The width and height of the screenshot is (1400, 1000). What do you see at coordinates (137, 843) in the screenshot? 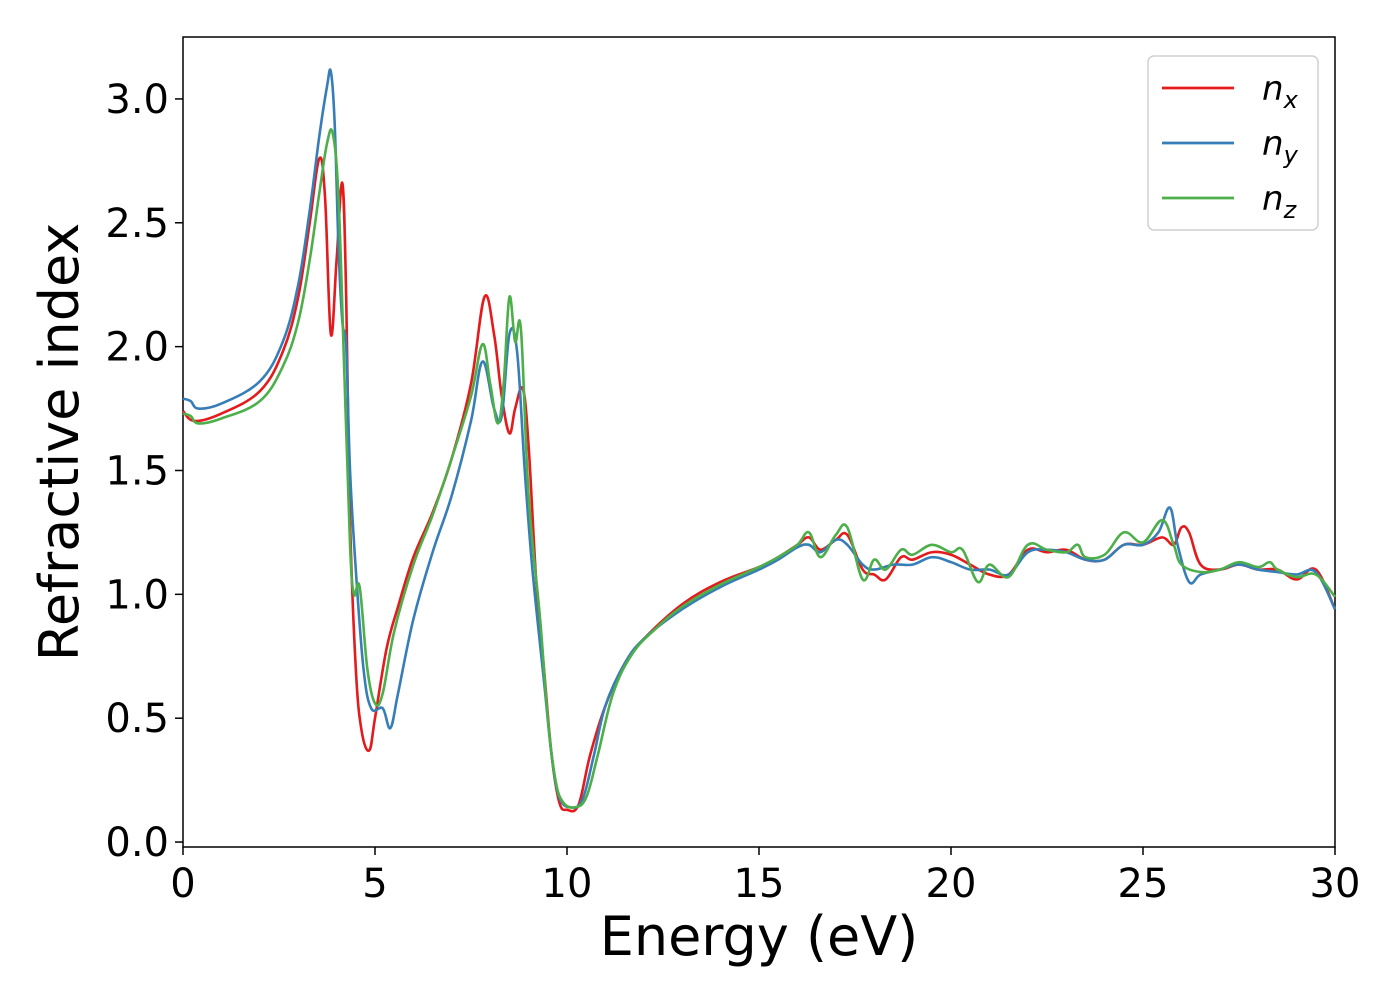
I see `y-tick-label: 0.0` at bounding box center [137, 843].